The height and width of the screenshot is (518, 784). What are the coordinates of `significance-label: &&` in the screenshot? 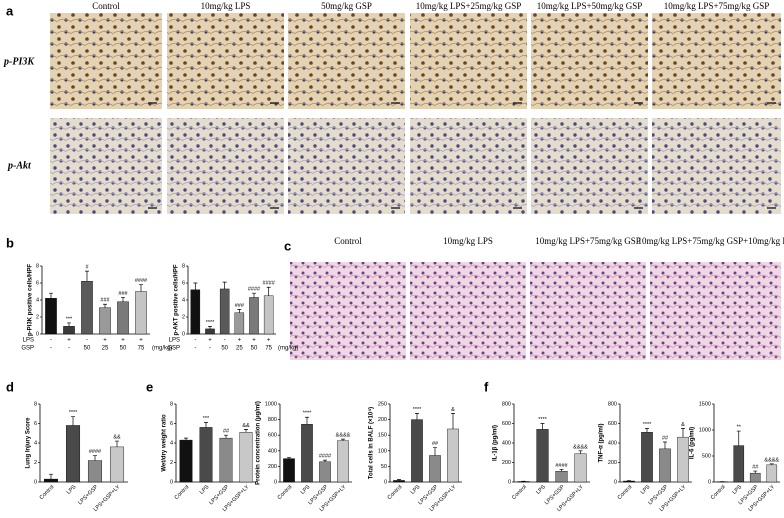 It's located at (117, 438).